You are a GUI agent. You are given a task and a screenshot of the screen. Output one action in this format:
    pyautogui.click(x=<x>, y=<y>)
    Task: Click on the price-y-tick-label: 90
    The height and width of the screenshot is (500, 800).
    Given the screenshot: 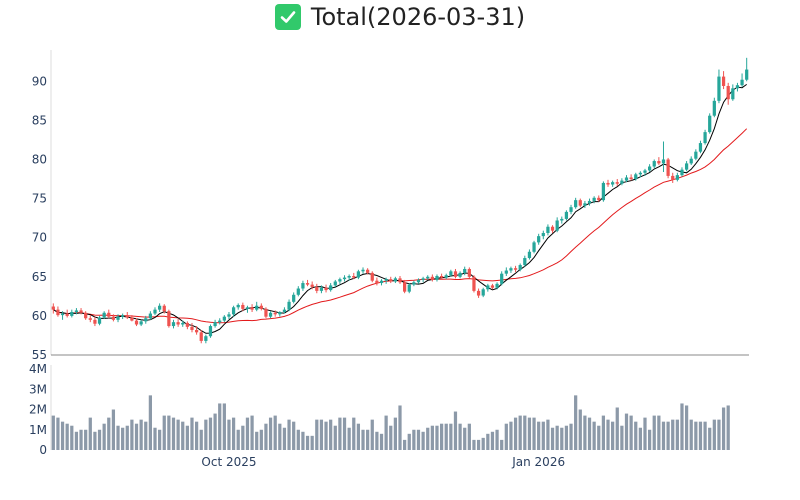 What is the action you would take?
    pyautogui.click(x=39, y=81)
    